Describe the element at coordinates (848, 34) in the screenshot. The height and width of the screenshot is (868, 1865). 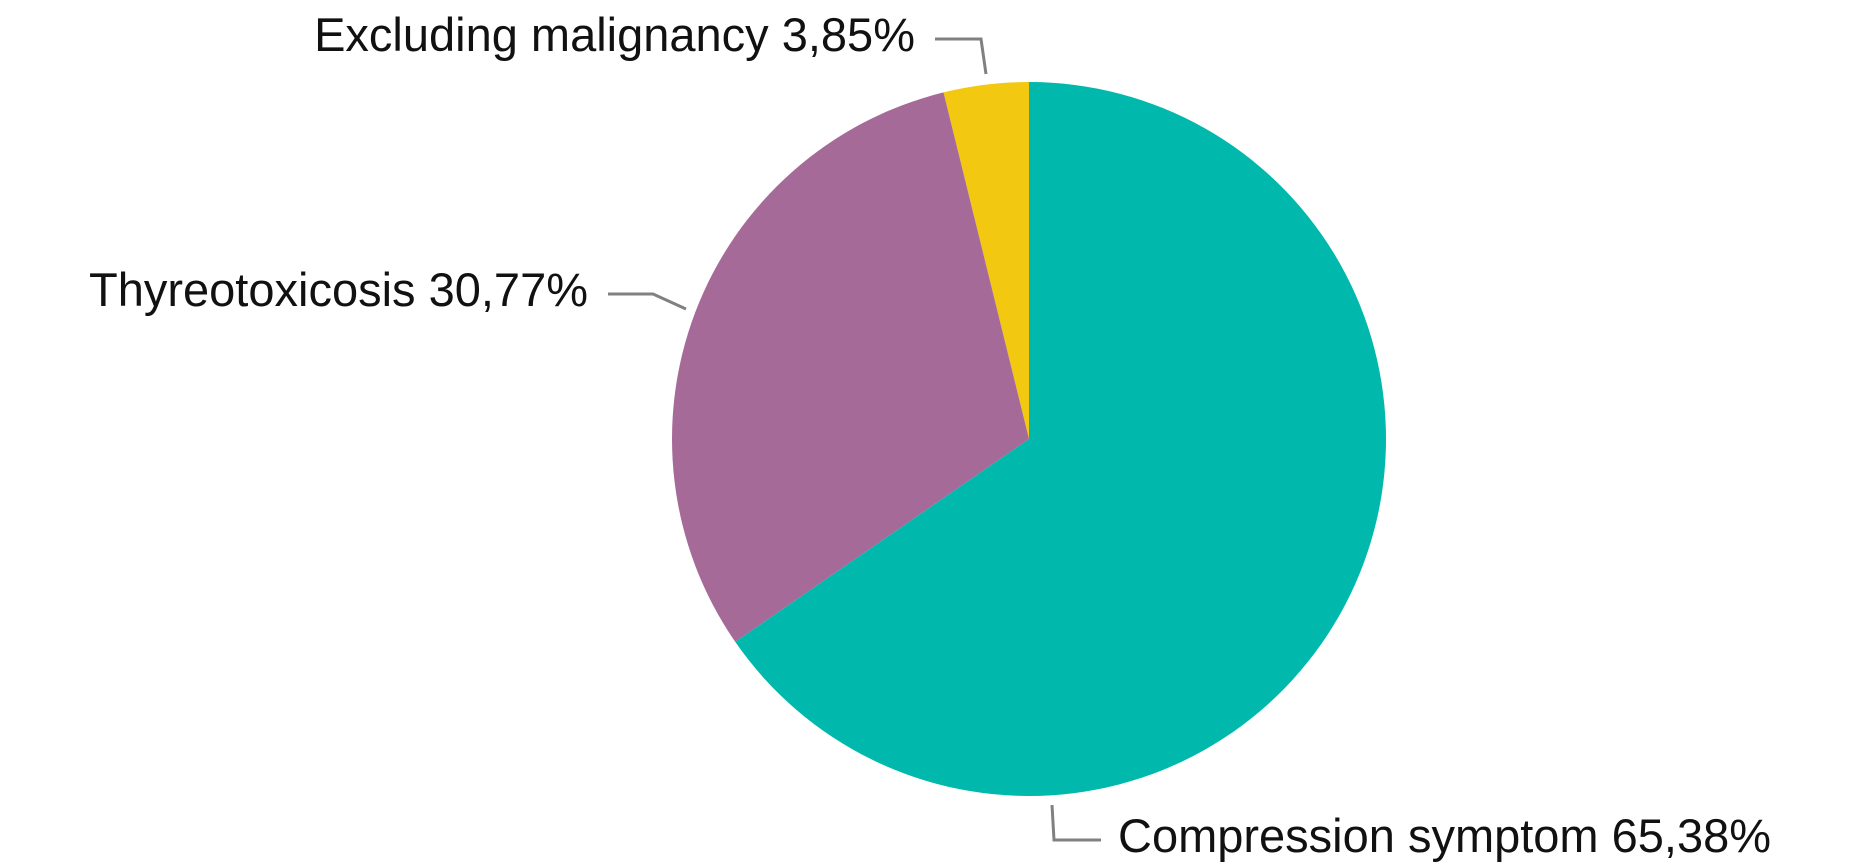
I see `value-label: 3,85%` at that location.